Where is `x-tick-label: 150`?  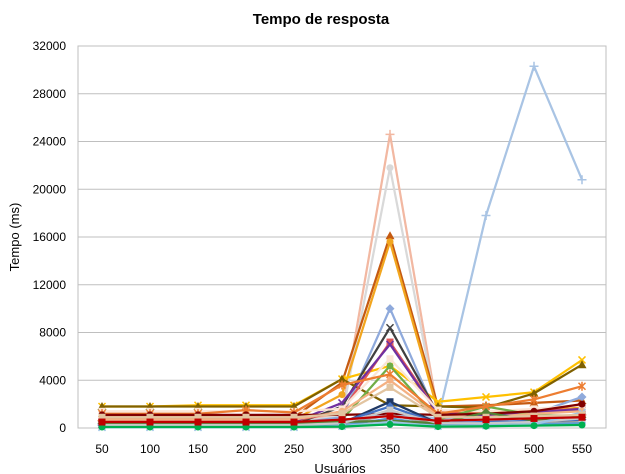 x-tick-label: 150 is located at coordinates (198, 449).